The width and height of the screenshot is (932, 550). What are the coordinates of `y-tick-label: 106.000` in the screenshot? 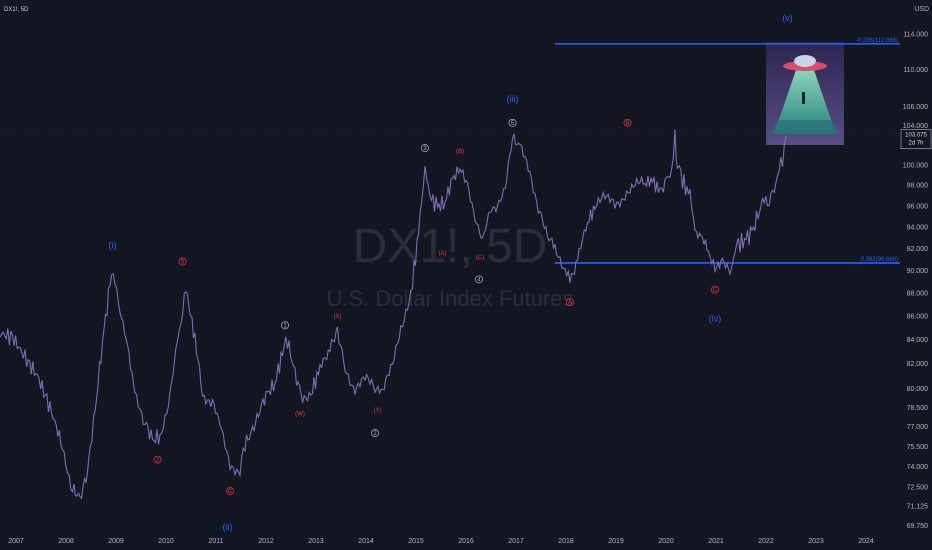 It's located at (915, 107).